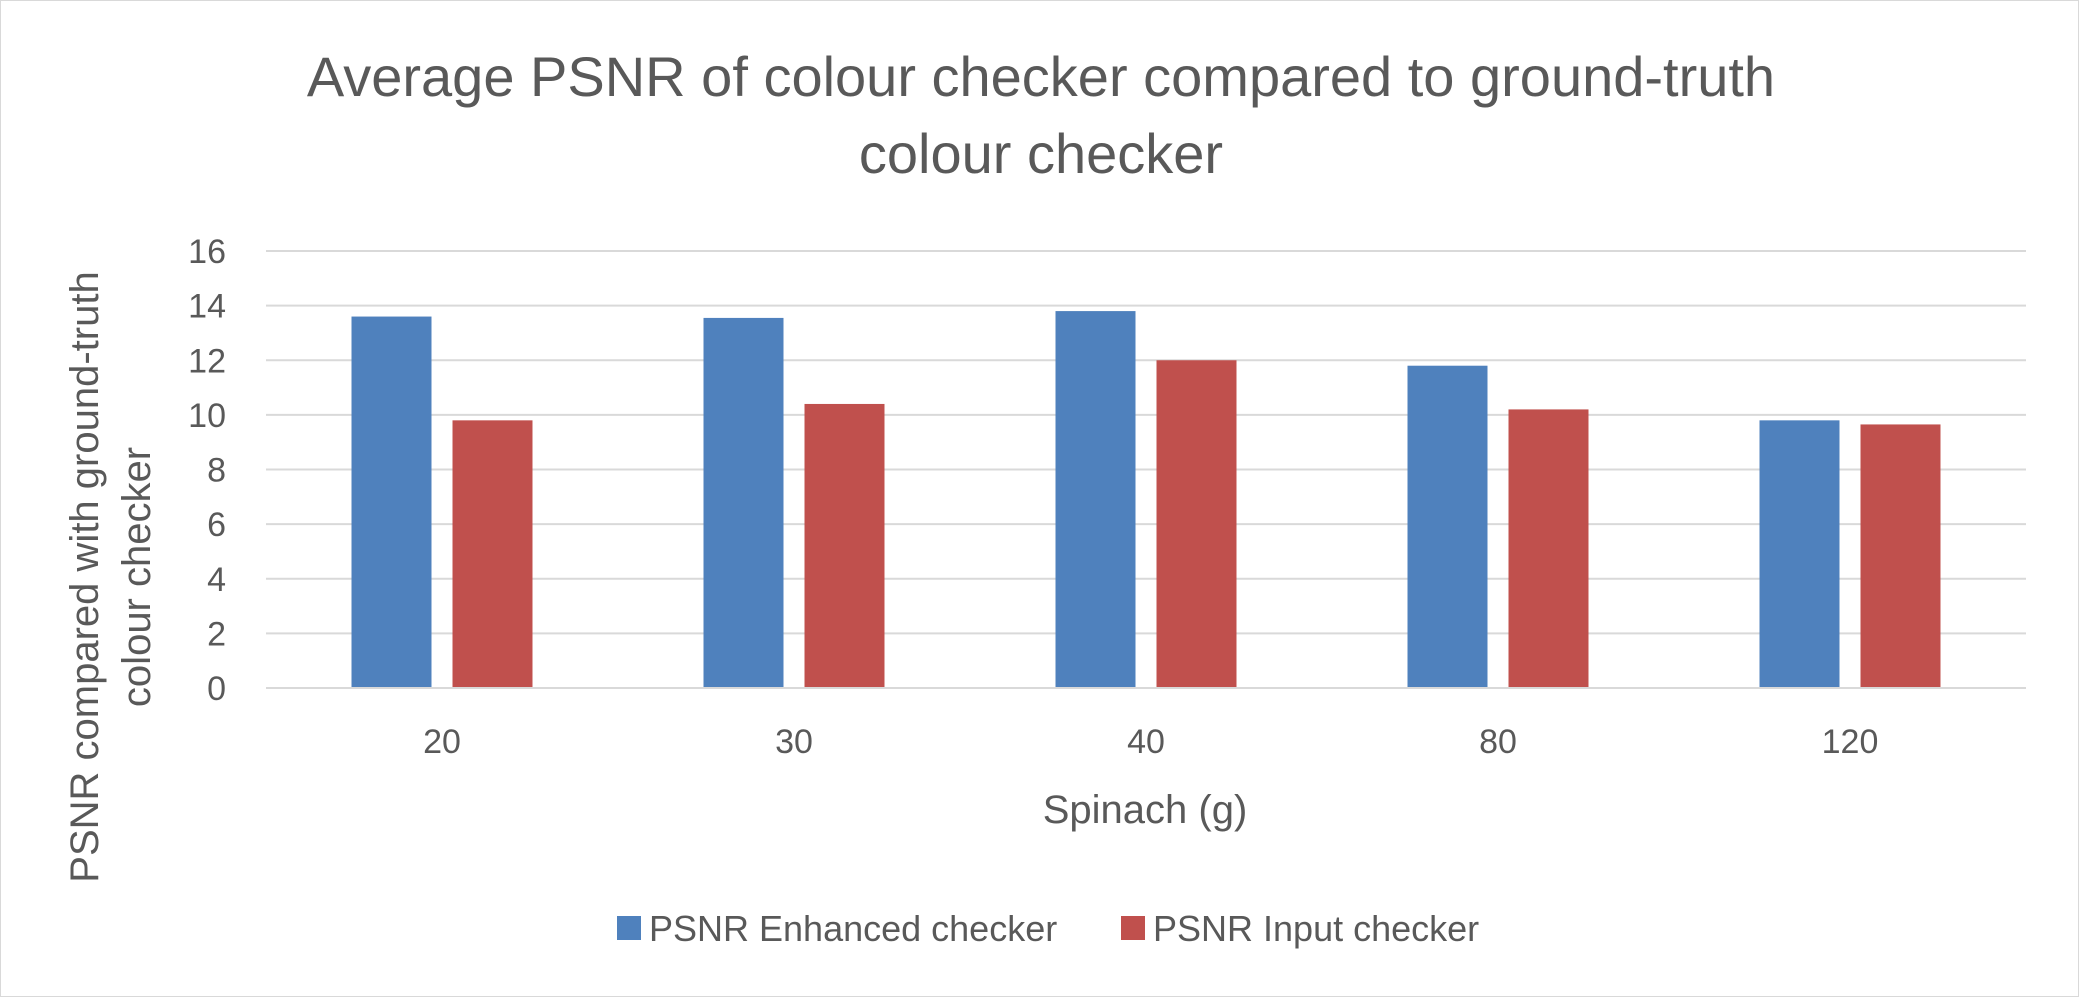 The image size is (2079, 997). What do you see at coordinates (1850, 742) in the screenshot?
I see `x-tick-label: 120` at bounding box center [1850, 742].